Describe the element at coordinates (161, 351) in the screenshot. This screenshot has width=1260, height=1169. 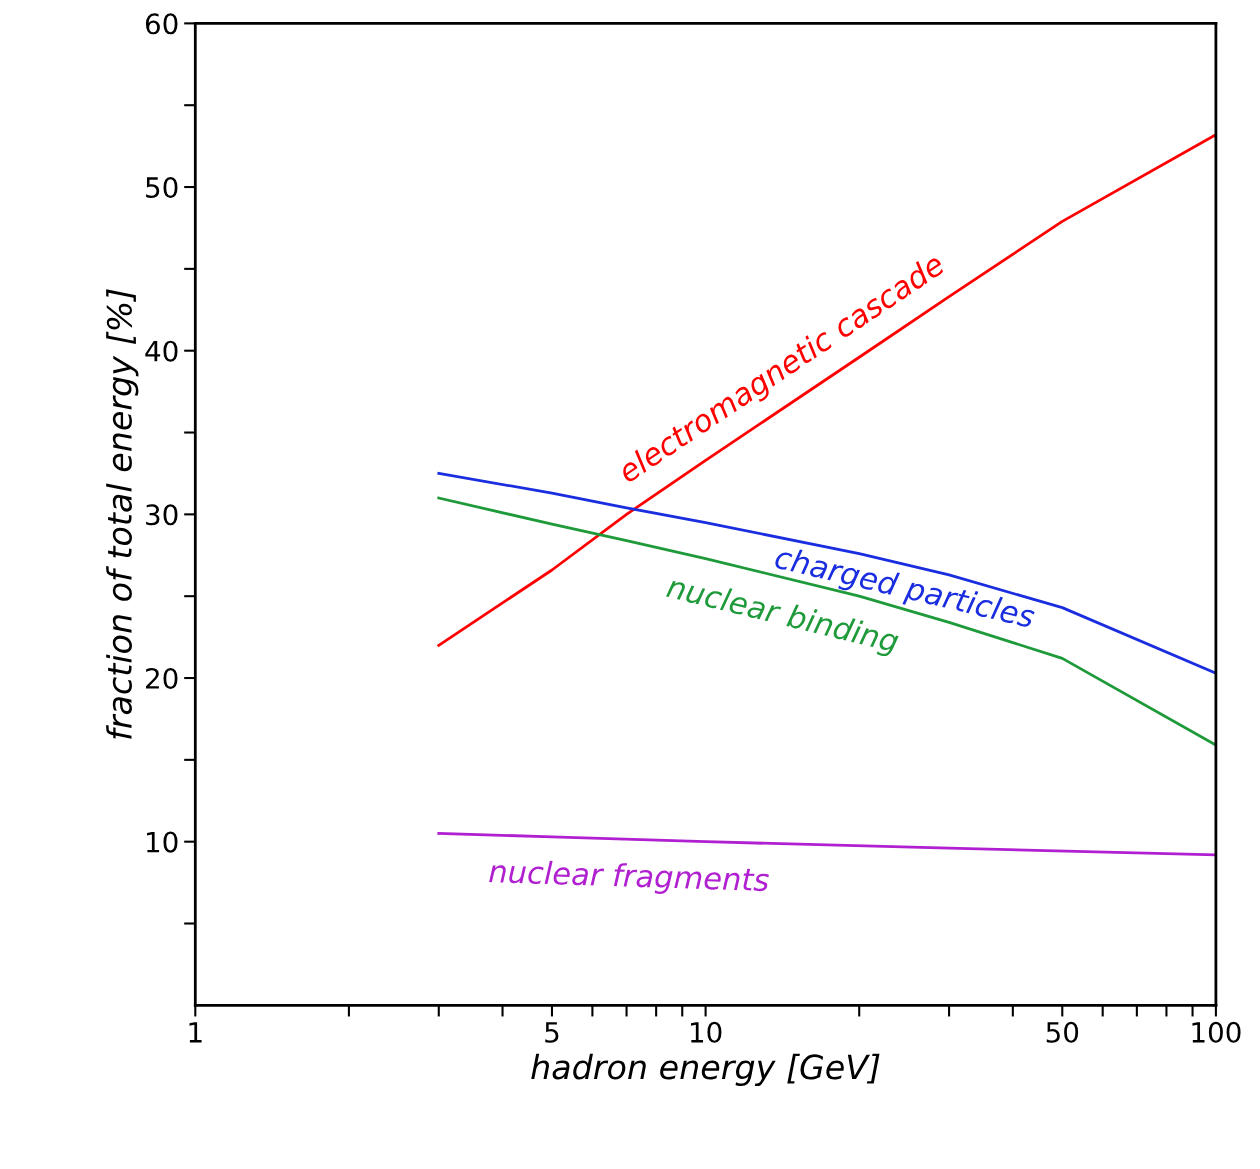
I see `y-tick-label: 40` at that location.